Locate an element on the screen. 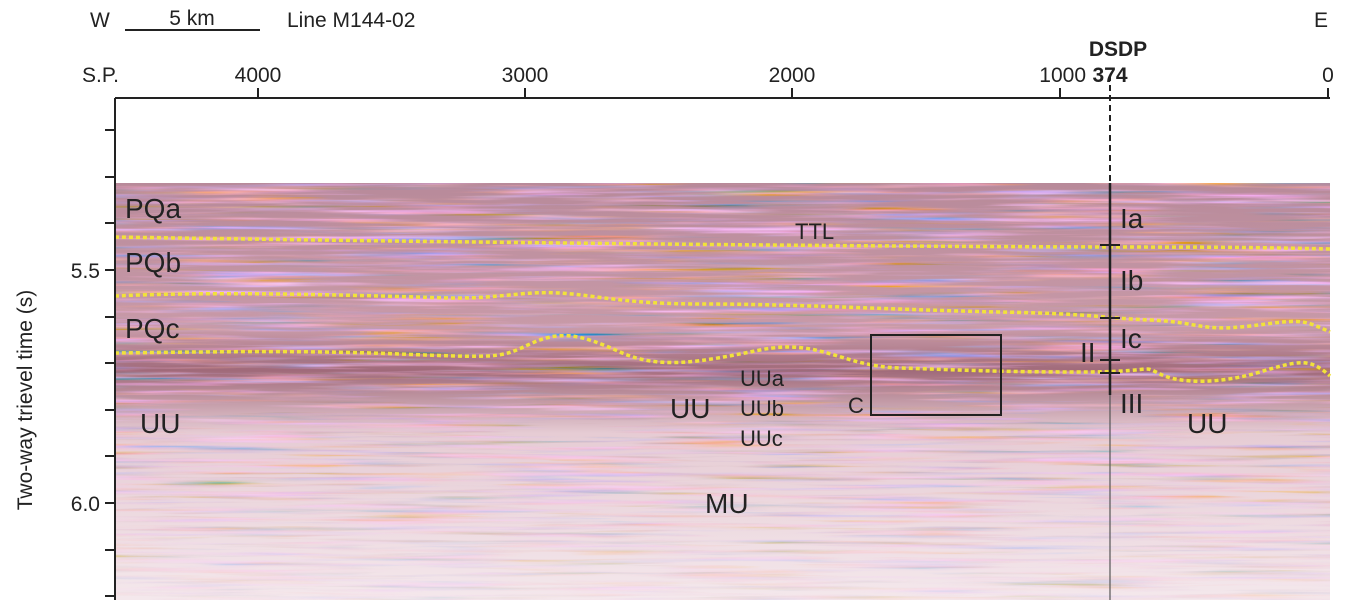  x-axis-label: S.P. is located at coordinates (100, 75).